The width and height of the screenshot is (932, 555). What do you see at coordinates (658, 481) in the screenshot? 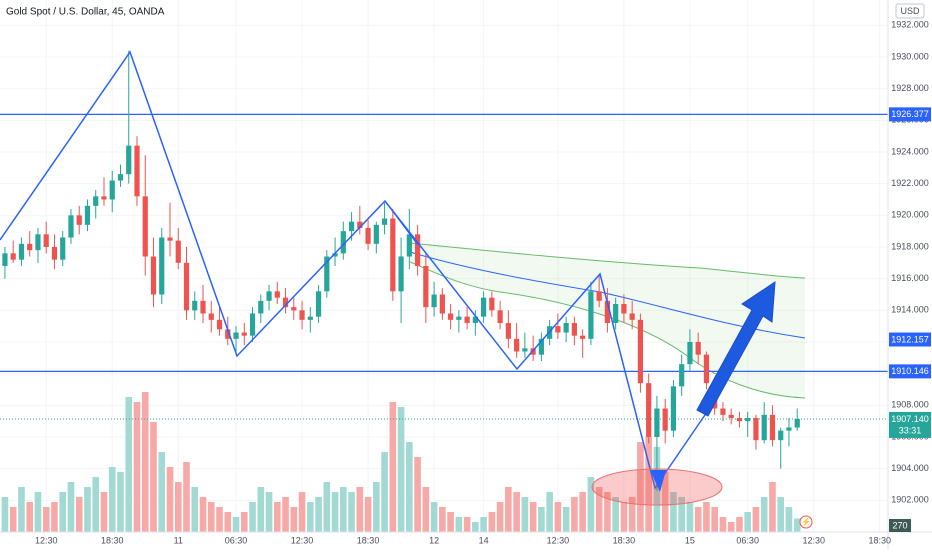
I see `arrow-head` at bounding box center [658, 481].